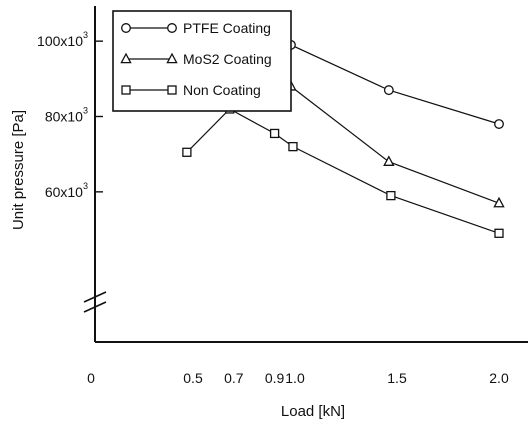  What do you see at coordinates (66, 190) in the screenshot?
I see `y-tick-label: 60x103` at bounding box center [66, 190].